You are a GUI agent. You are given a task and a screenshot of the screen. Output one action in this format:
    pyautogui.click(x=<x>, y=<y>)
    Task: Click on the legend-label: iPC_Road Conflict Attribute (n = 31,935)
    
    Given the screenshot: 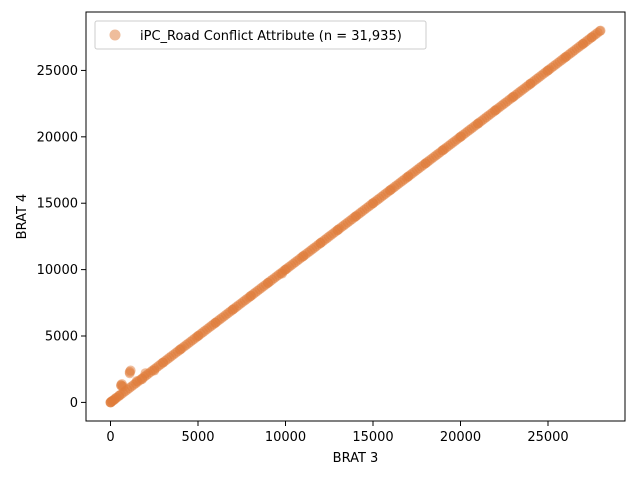 What is the action you would take?
    pyautogui.click(x=271, y=36)
    